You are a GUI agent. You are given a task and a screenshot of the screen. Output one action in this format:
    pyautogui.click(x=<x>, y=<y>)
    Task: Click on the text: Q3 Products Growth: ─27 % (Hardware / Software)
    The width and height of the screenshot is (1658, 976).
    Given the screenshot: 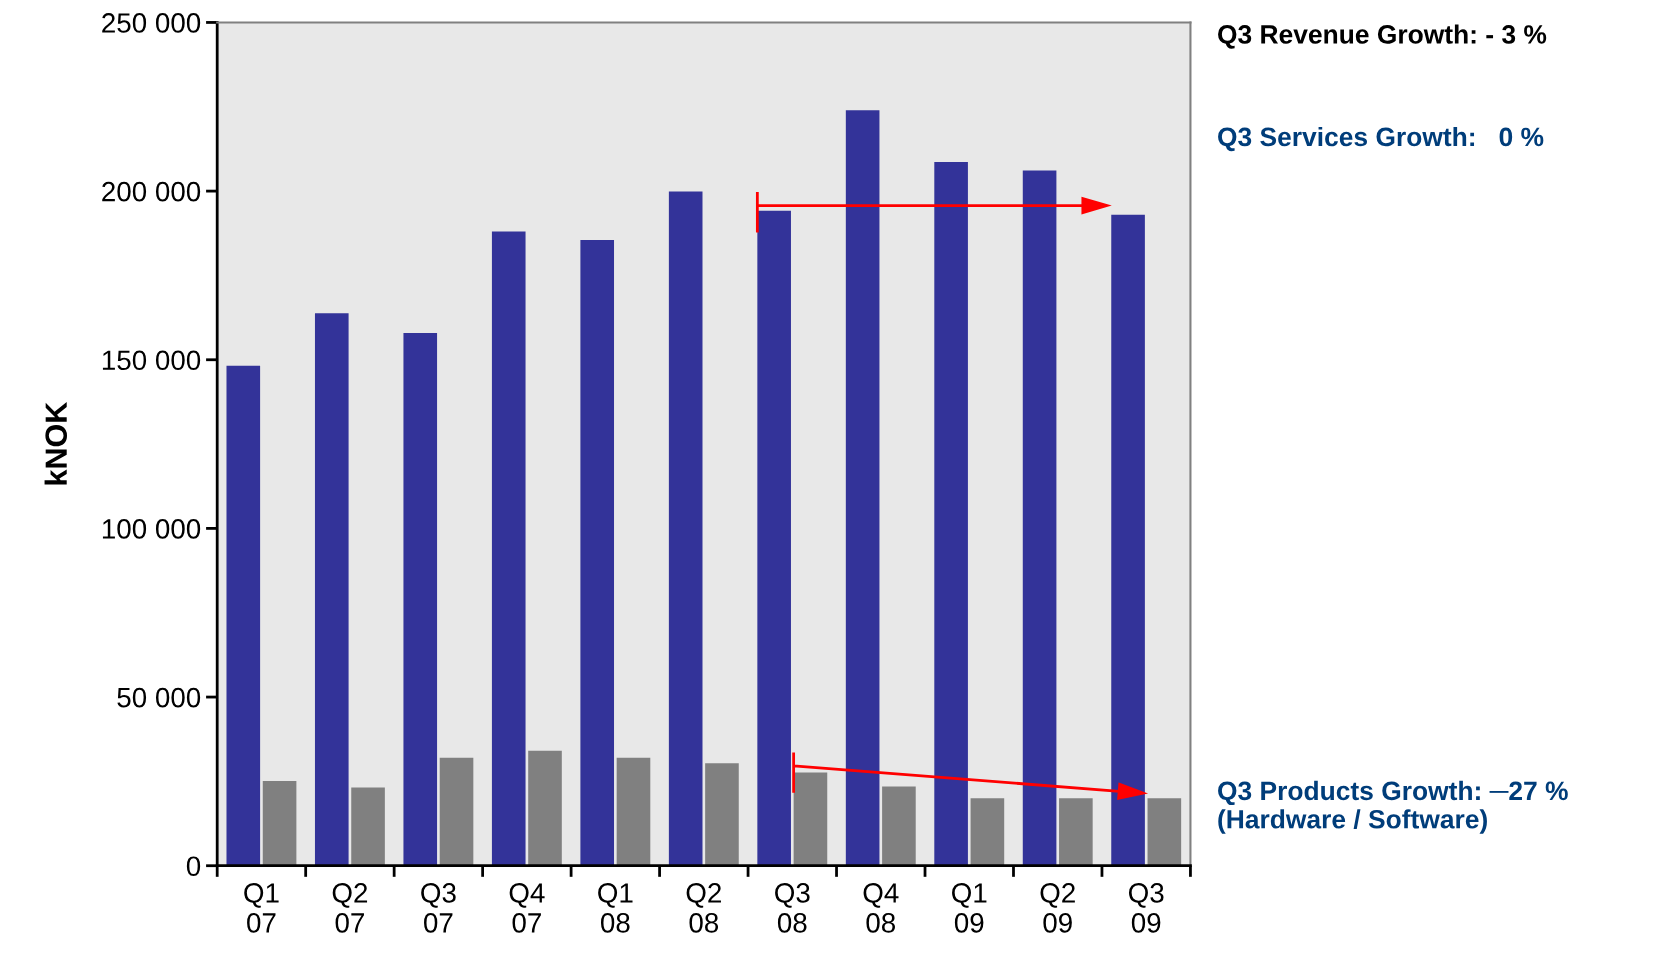 What is the action you would take?
    pyautogui.click(x=1393, y=807)
    